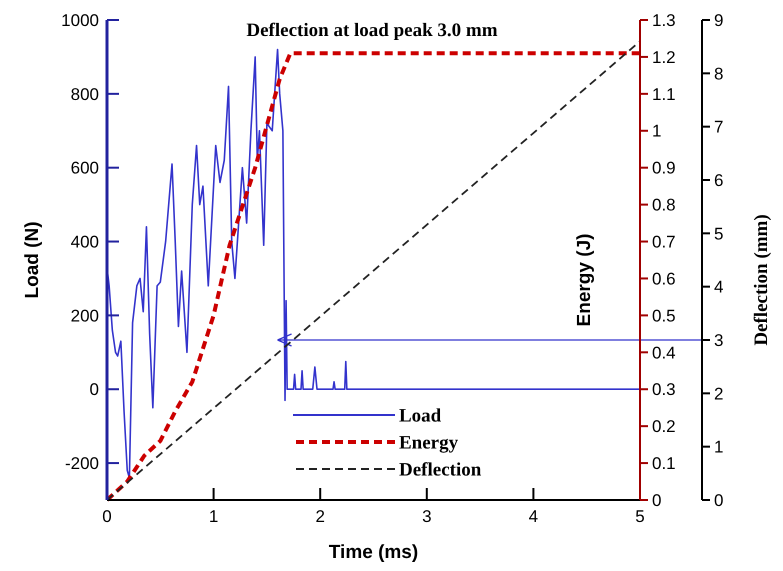 This screenshot has width=783, height=571. What do you see at coordinates (84, 242) in the screenshot?
I see `y-tick-label: 400` at bounding box center [84, 242].